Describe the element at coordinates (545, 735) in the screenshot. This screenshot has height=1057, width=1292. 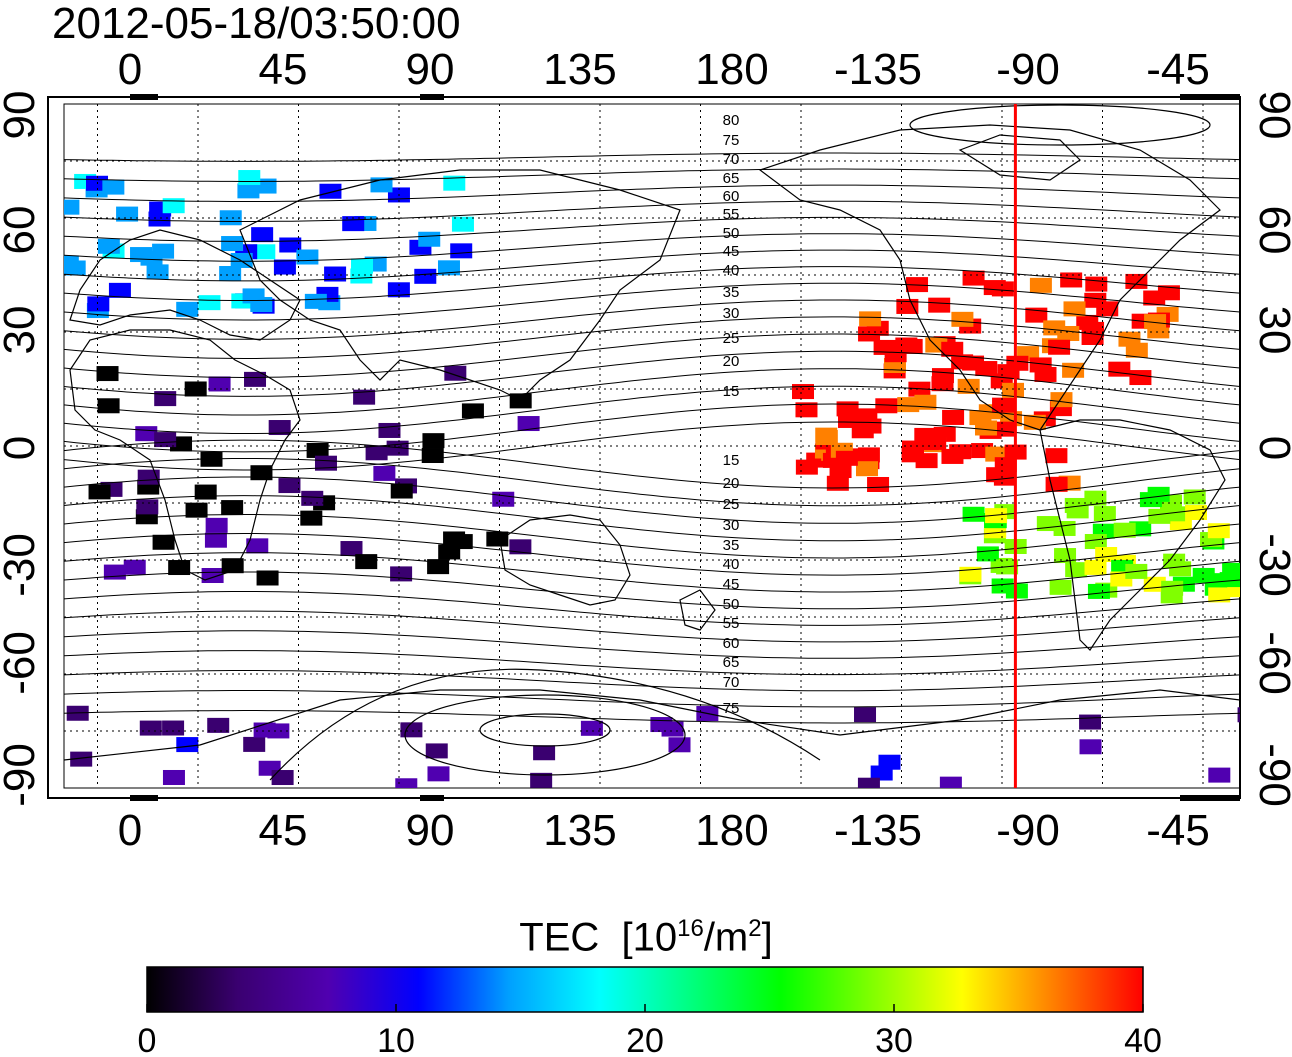
I see `south-pole-contour-mid` at that location.